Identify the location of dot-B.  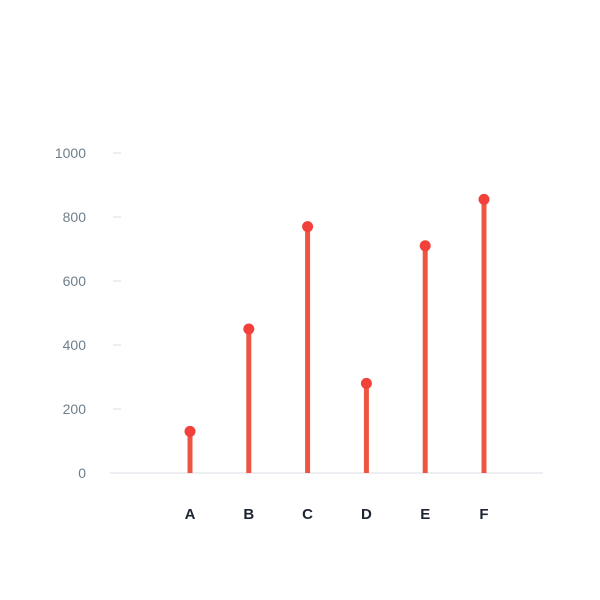
(249, 329).